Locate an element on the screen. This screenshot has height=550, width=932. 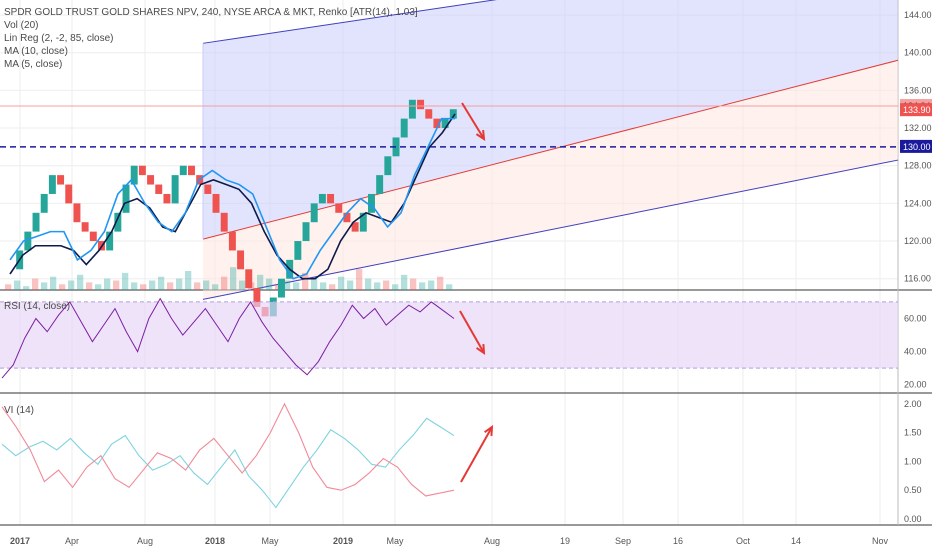
legend-linreg: Lin Reg (2, -2, 85, close) is located at coordinates (59, 38).